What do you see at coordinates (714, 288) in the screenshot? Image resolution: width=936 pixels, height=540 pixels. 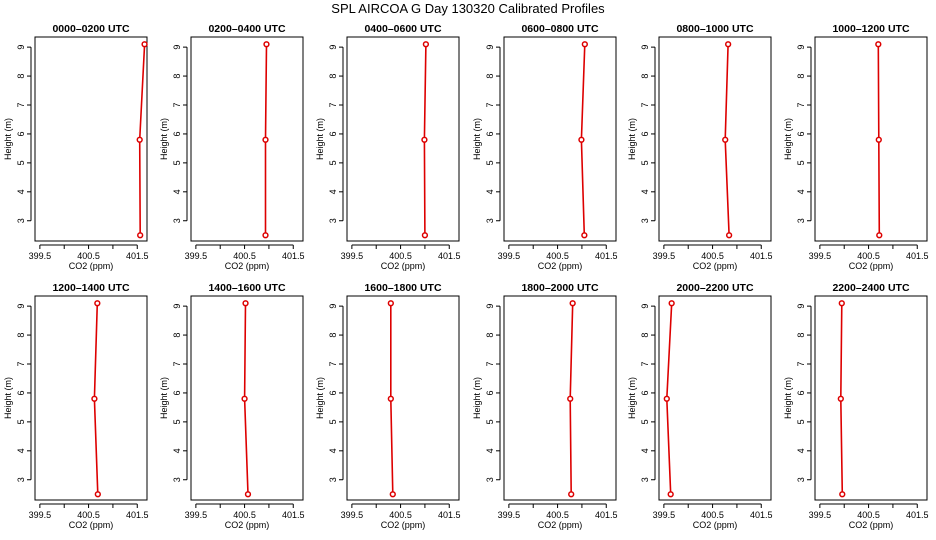 I see `panel-title: 2000–2200 UTC` at bounding box center [714, 288].